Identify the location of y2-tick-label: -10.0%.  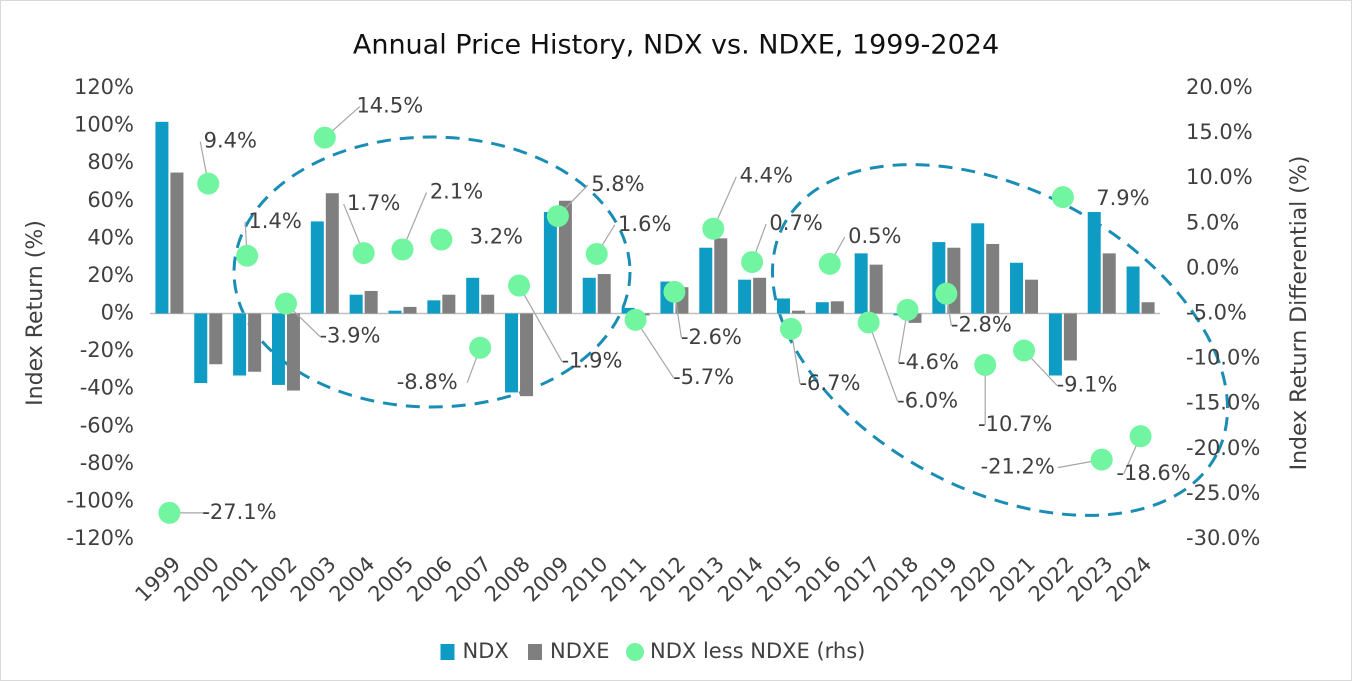
(1223, 358).